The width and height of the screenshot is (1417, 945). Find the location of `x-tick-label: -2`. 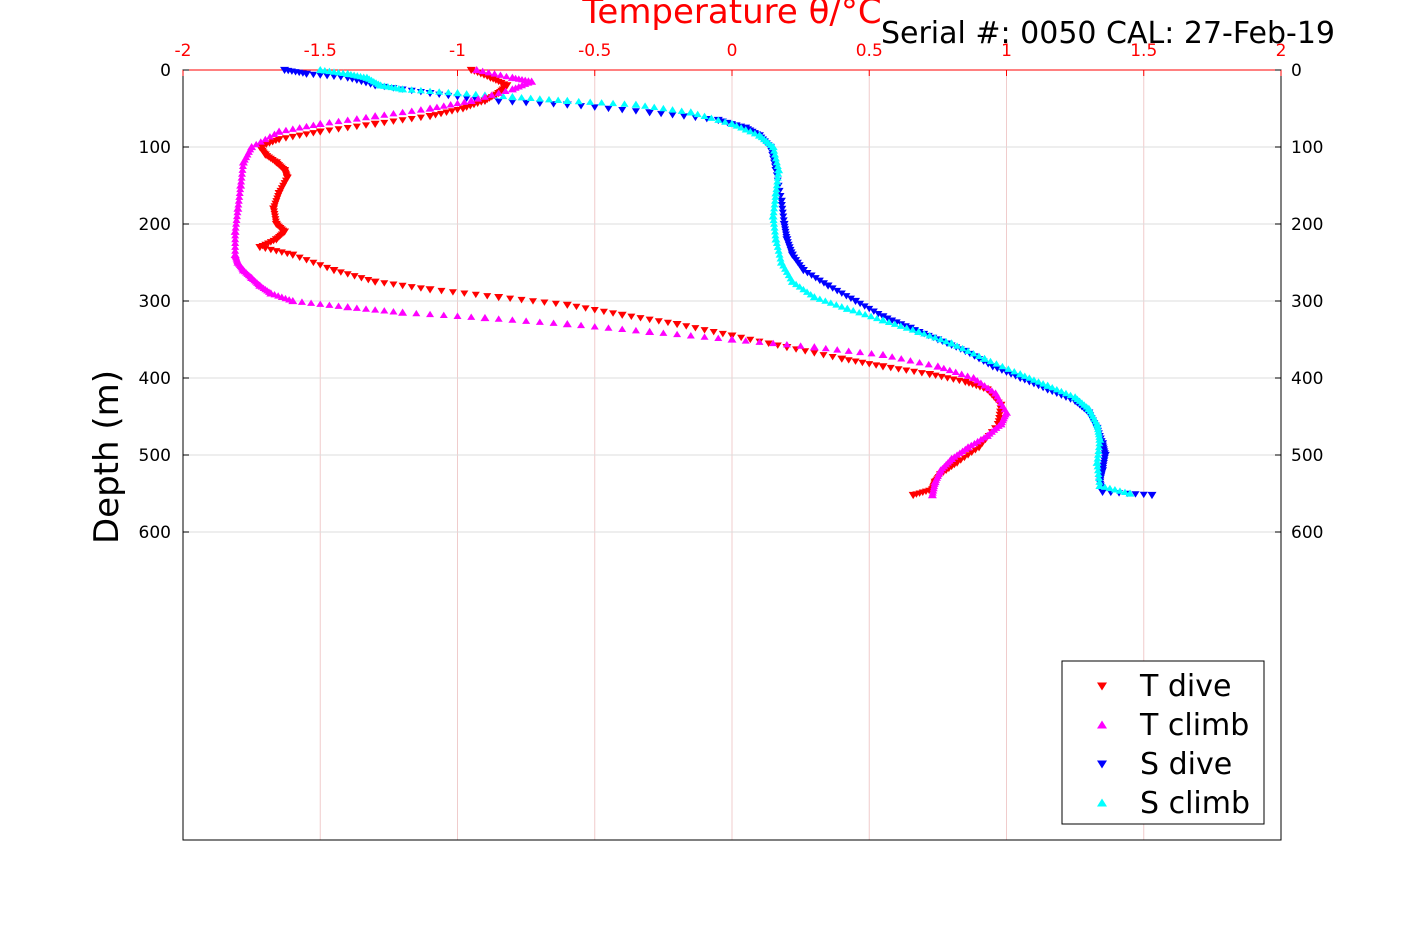

x-tick-label: -2 is located at coordinates (183, 51).